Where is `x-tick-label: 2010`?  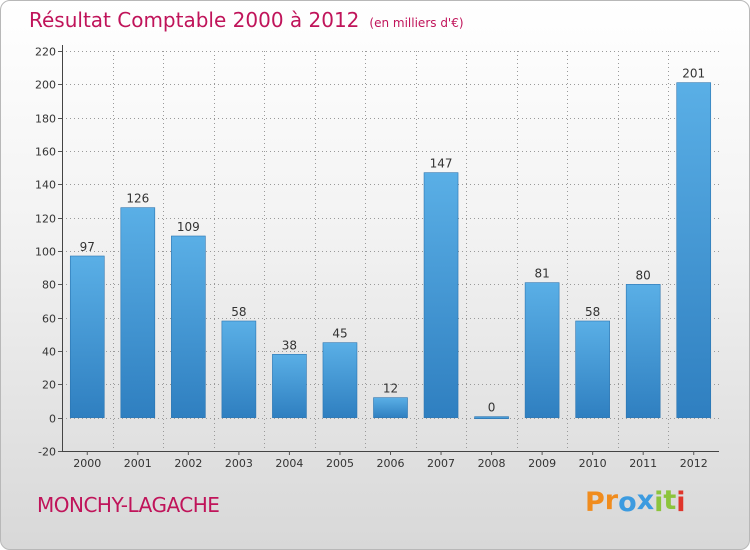
x-tick-label: 2010 is located at coordinates (593, 463).